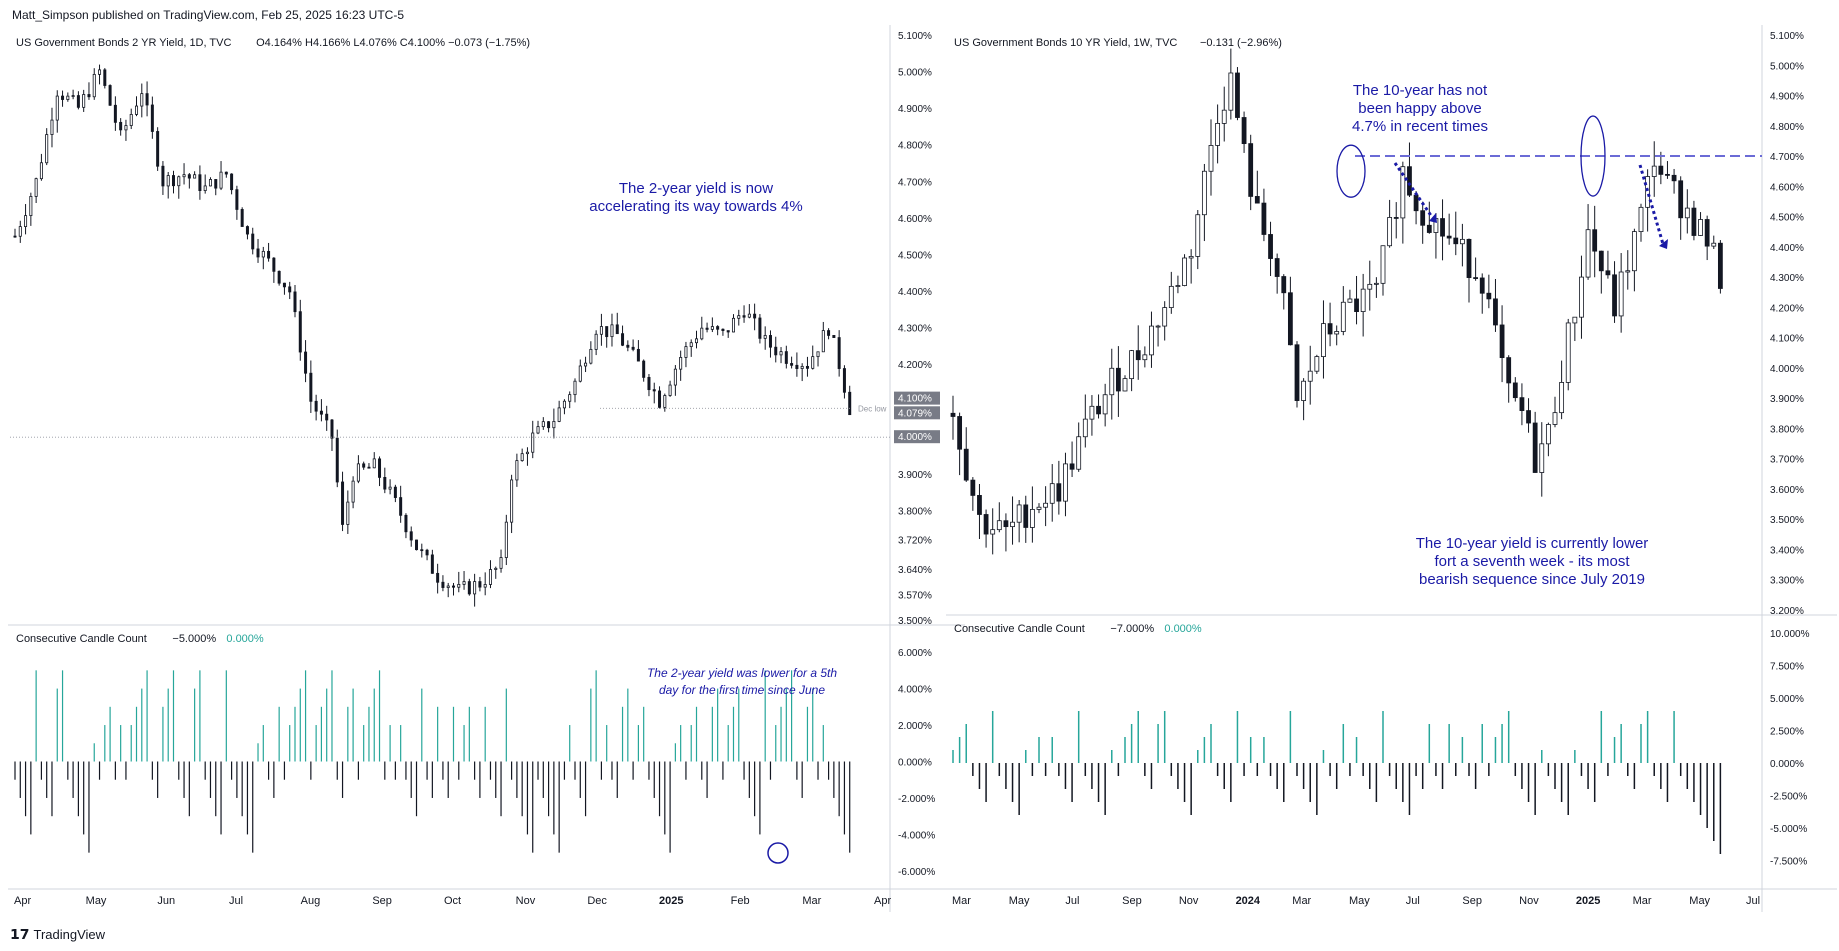 This screenshot has height=951, width=1839. I want to click on footer-brand: 𝟭𝟳 TradingView, so click(57, 934).